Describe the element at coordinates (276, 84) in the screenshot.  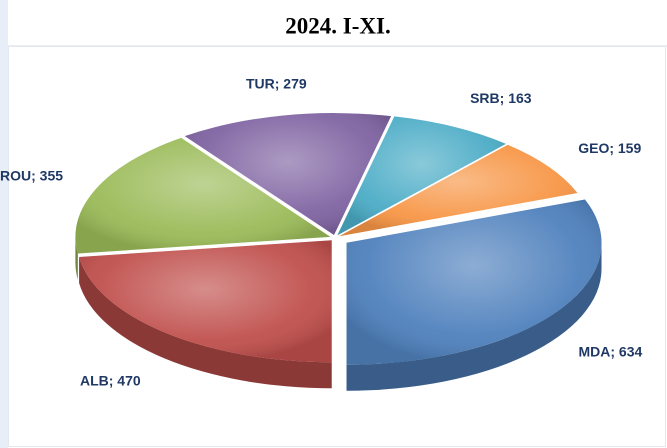
I see `data-label: TUR; 279` at that location.